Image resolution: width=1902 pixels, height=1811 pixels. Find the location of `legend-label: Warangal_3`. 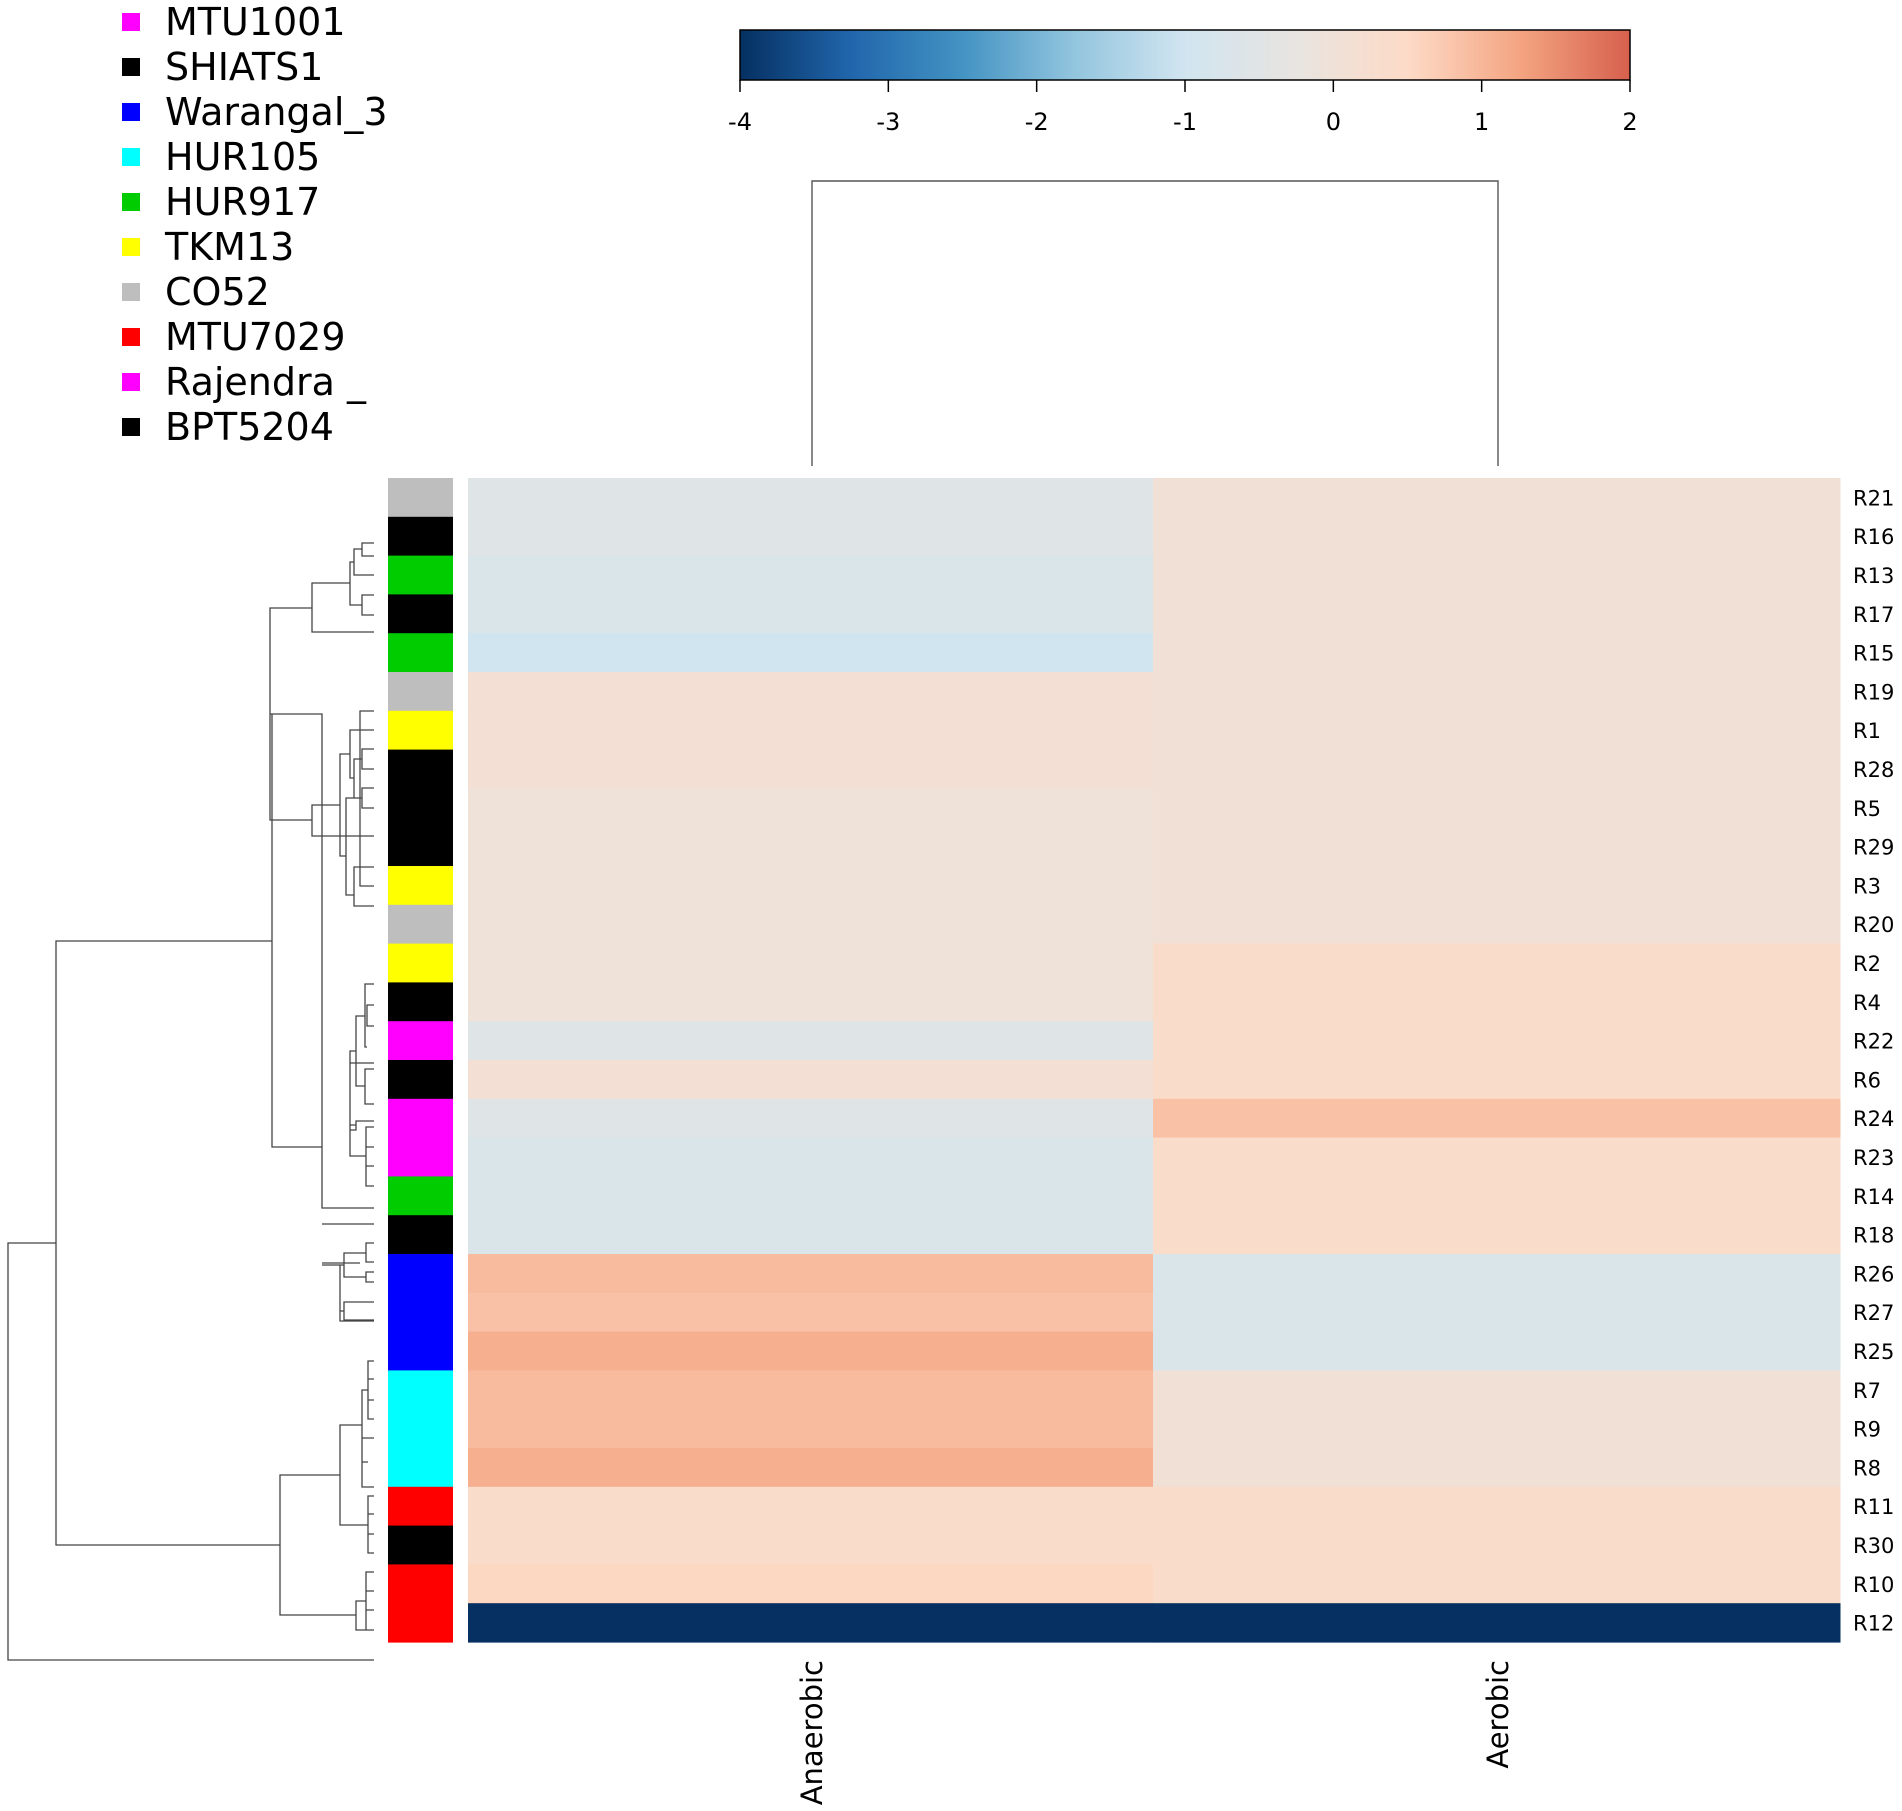

legend-label: Warangal_3 is located at coordinates (276, 112).